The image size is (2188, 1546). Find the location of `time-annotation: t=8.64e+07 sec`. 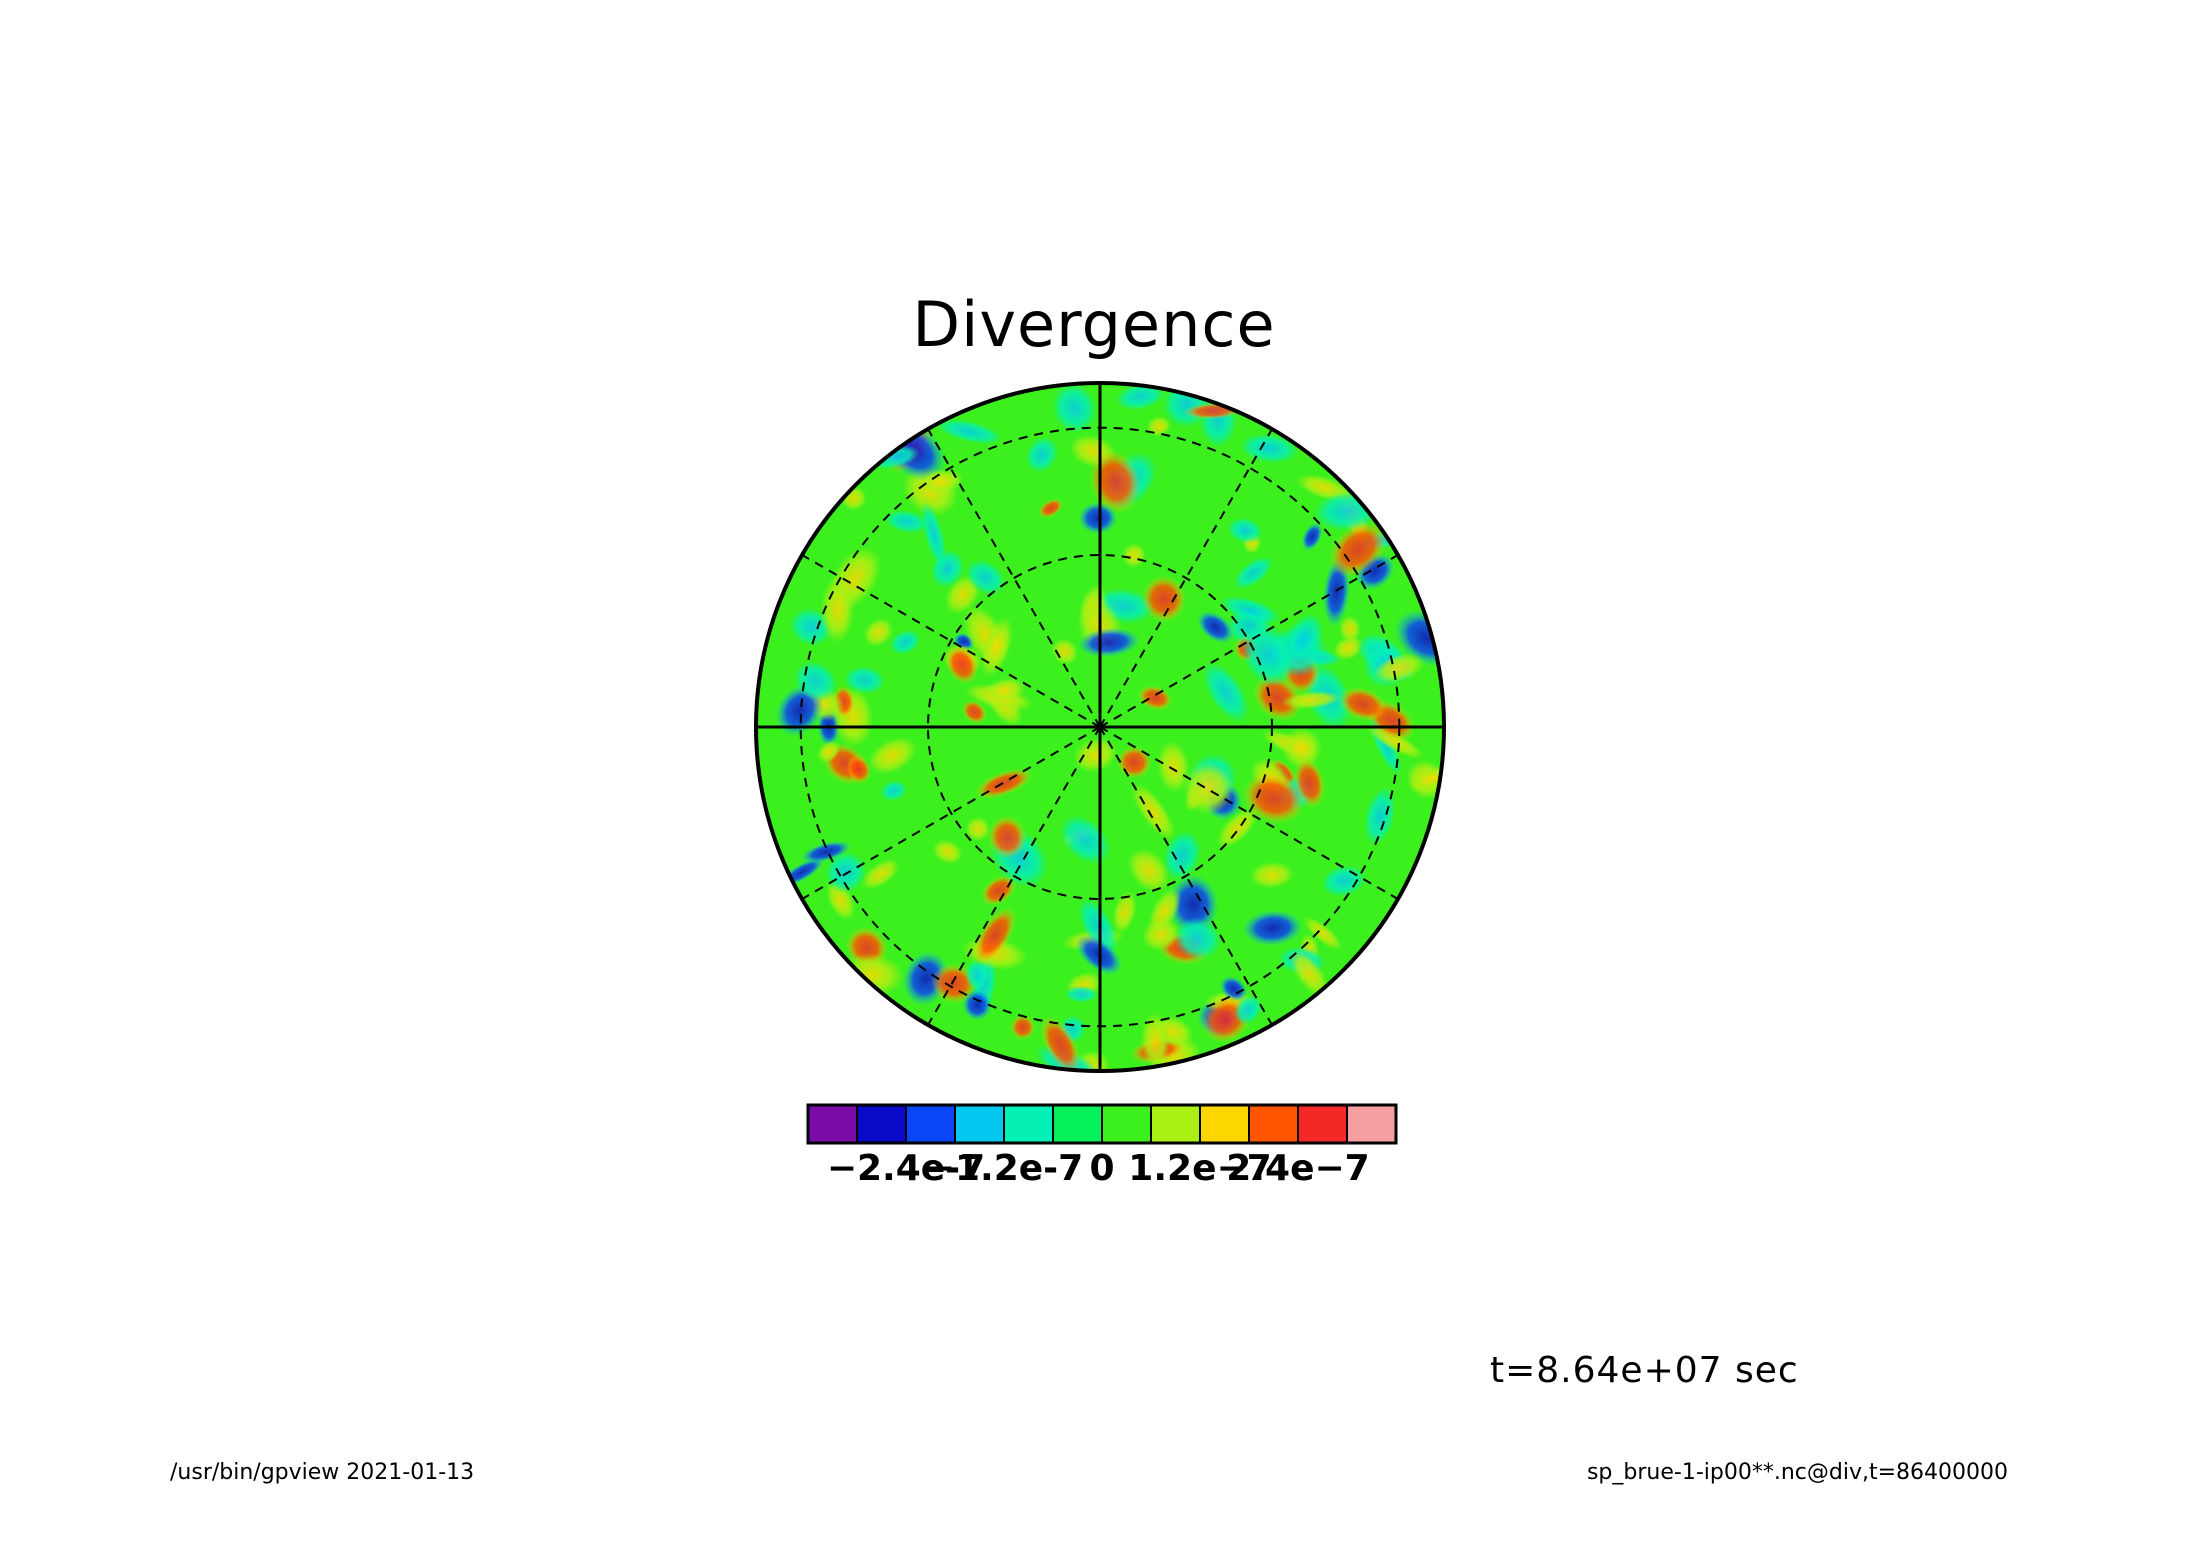

time-annotation: t=8.64e+07 sec is located at coordinates (1644, 1370).